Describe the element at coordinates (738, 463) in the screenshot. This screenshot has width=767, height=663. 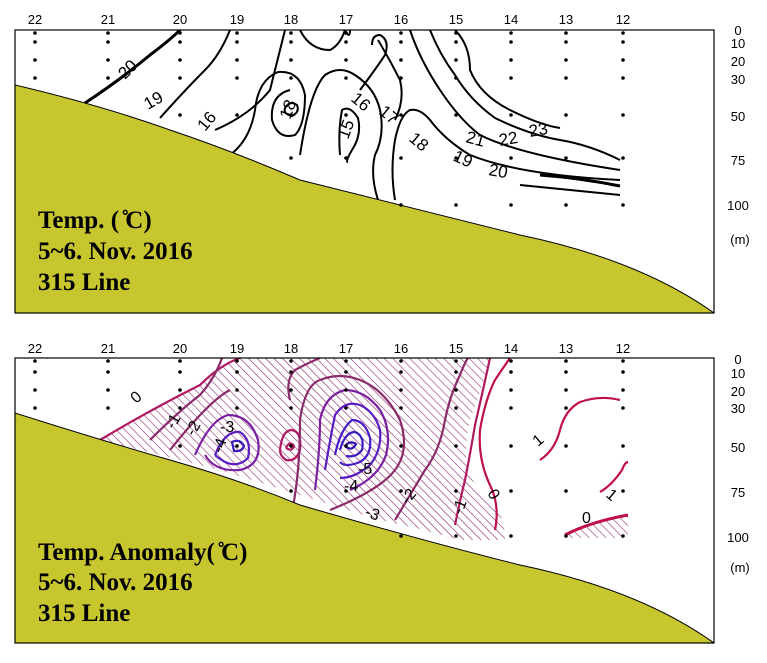
I see `anomaly-depth-labels: 0 10 20 30 50 75 100 (m)` at that location.